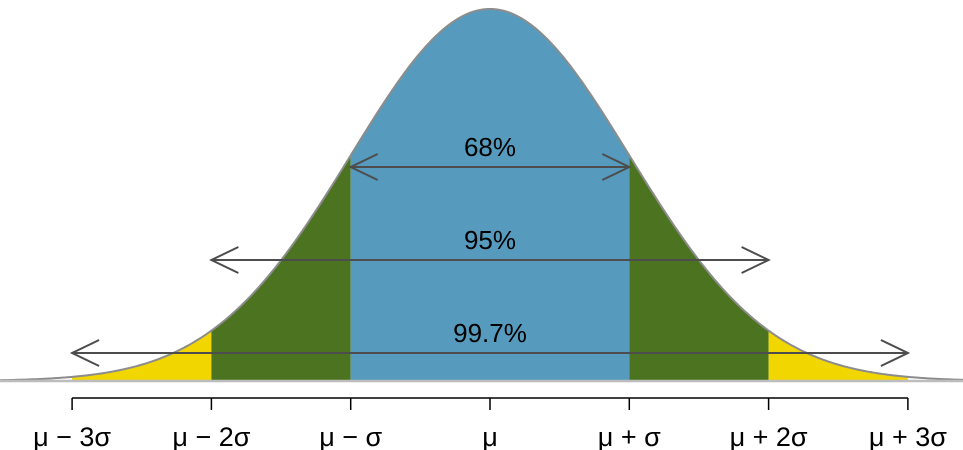  I want to click on tick-label: μ + 2σ, so click(769, 436).